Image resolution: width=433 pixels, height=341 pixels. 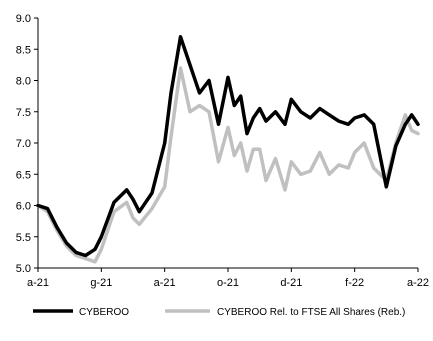 What do you see at coordinates (23, 175) in the screenshot?
I see `y-tick-label: 6.5` at bounding box center [23, 175].